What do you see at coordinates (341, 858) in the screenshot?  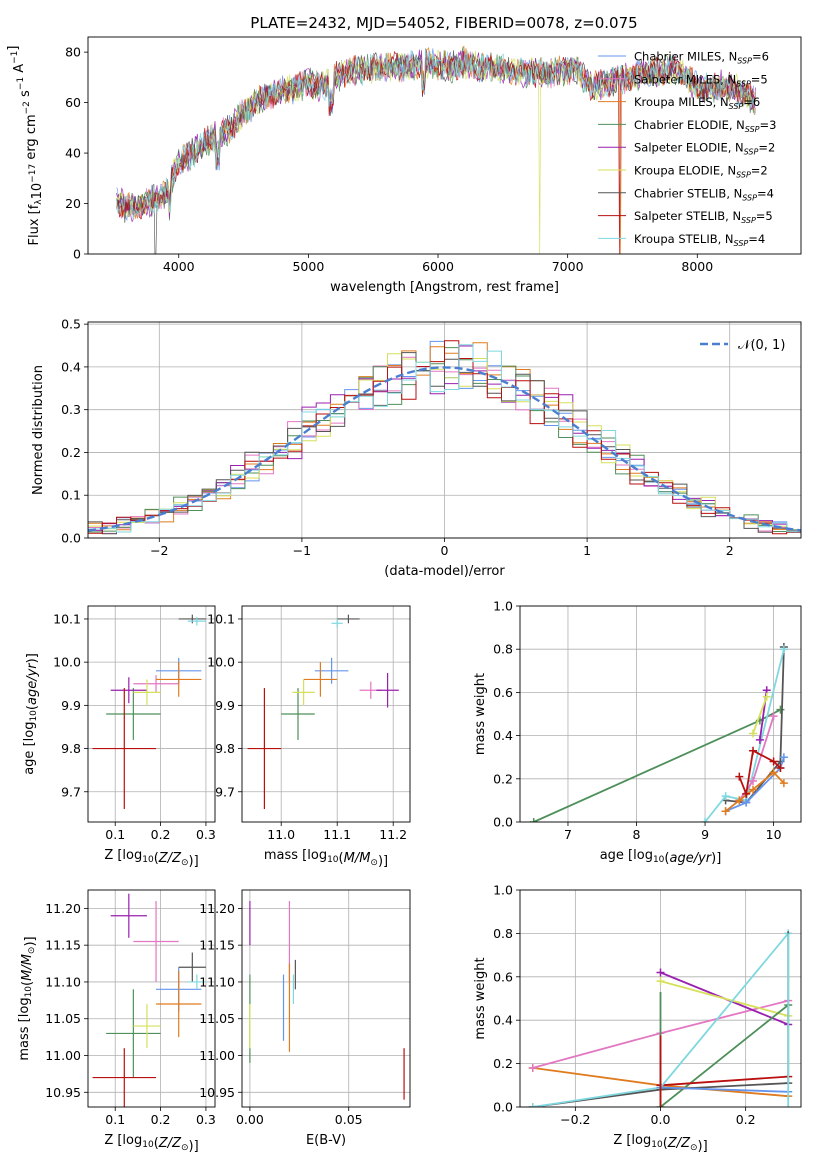 I see `x-axis-label-part: (` at bounding box center [341, 858].